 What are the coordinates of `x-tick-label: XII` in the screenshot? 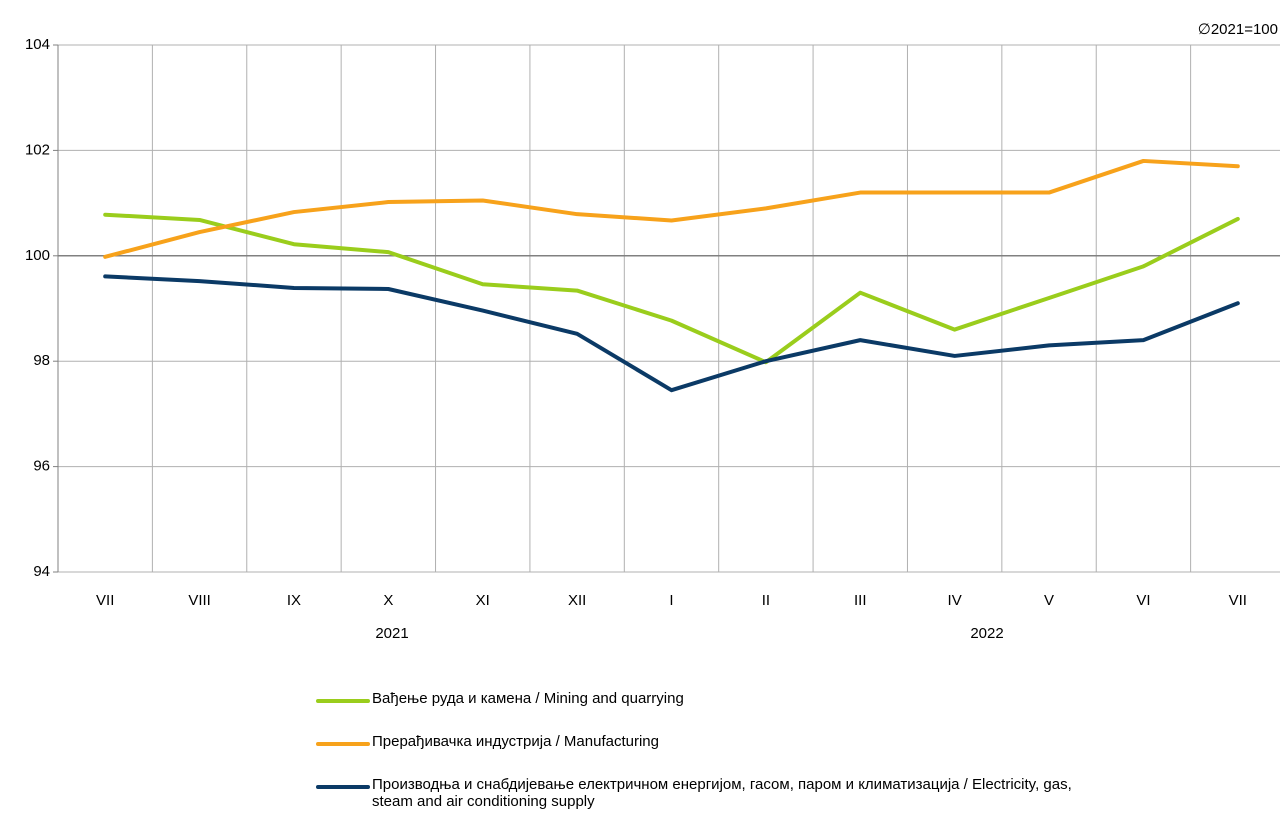 It's located at (577, 600).